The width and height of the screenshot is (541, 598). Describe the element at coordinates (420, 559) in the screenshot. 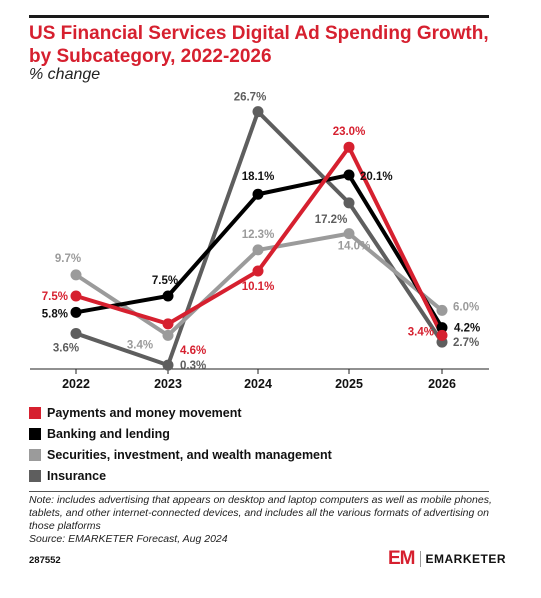

I see `brand-divider` at that location.